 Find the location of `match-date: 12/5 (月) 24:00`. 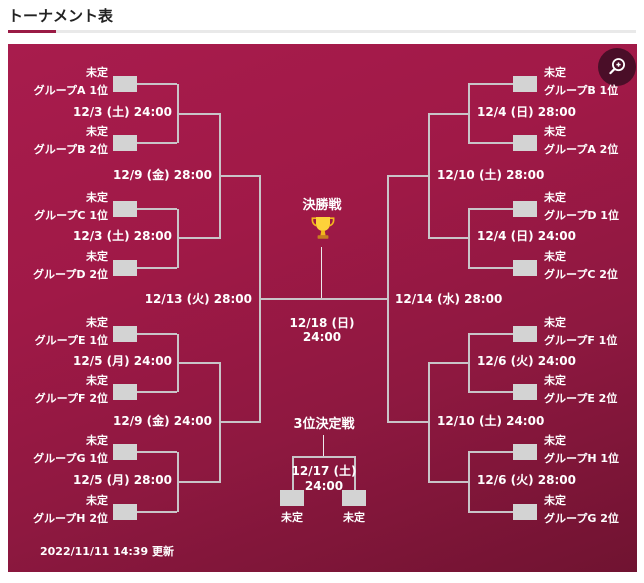

match-date: 12/5 (月) 24:00 is located at coordinates (122, 361).